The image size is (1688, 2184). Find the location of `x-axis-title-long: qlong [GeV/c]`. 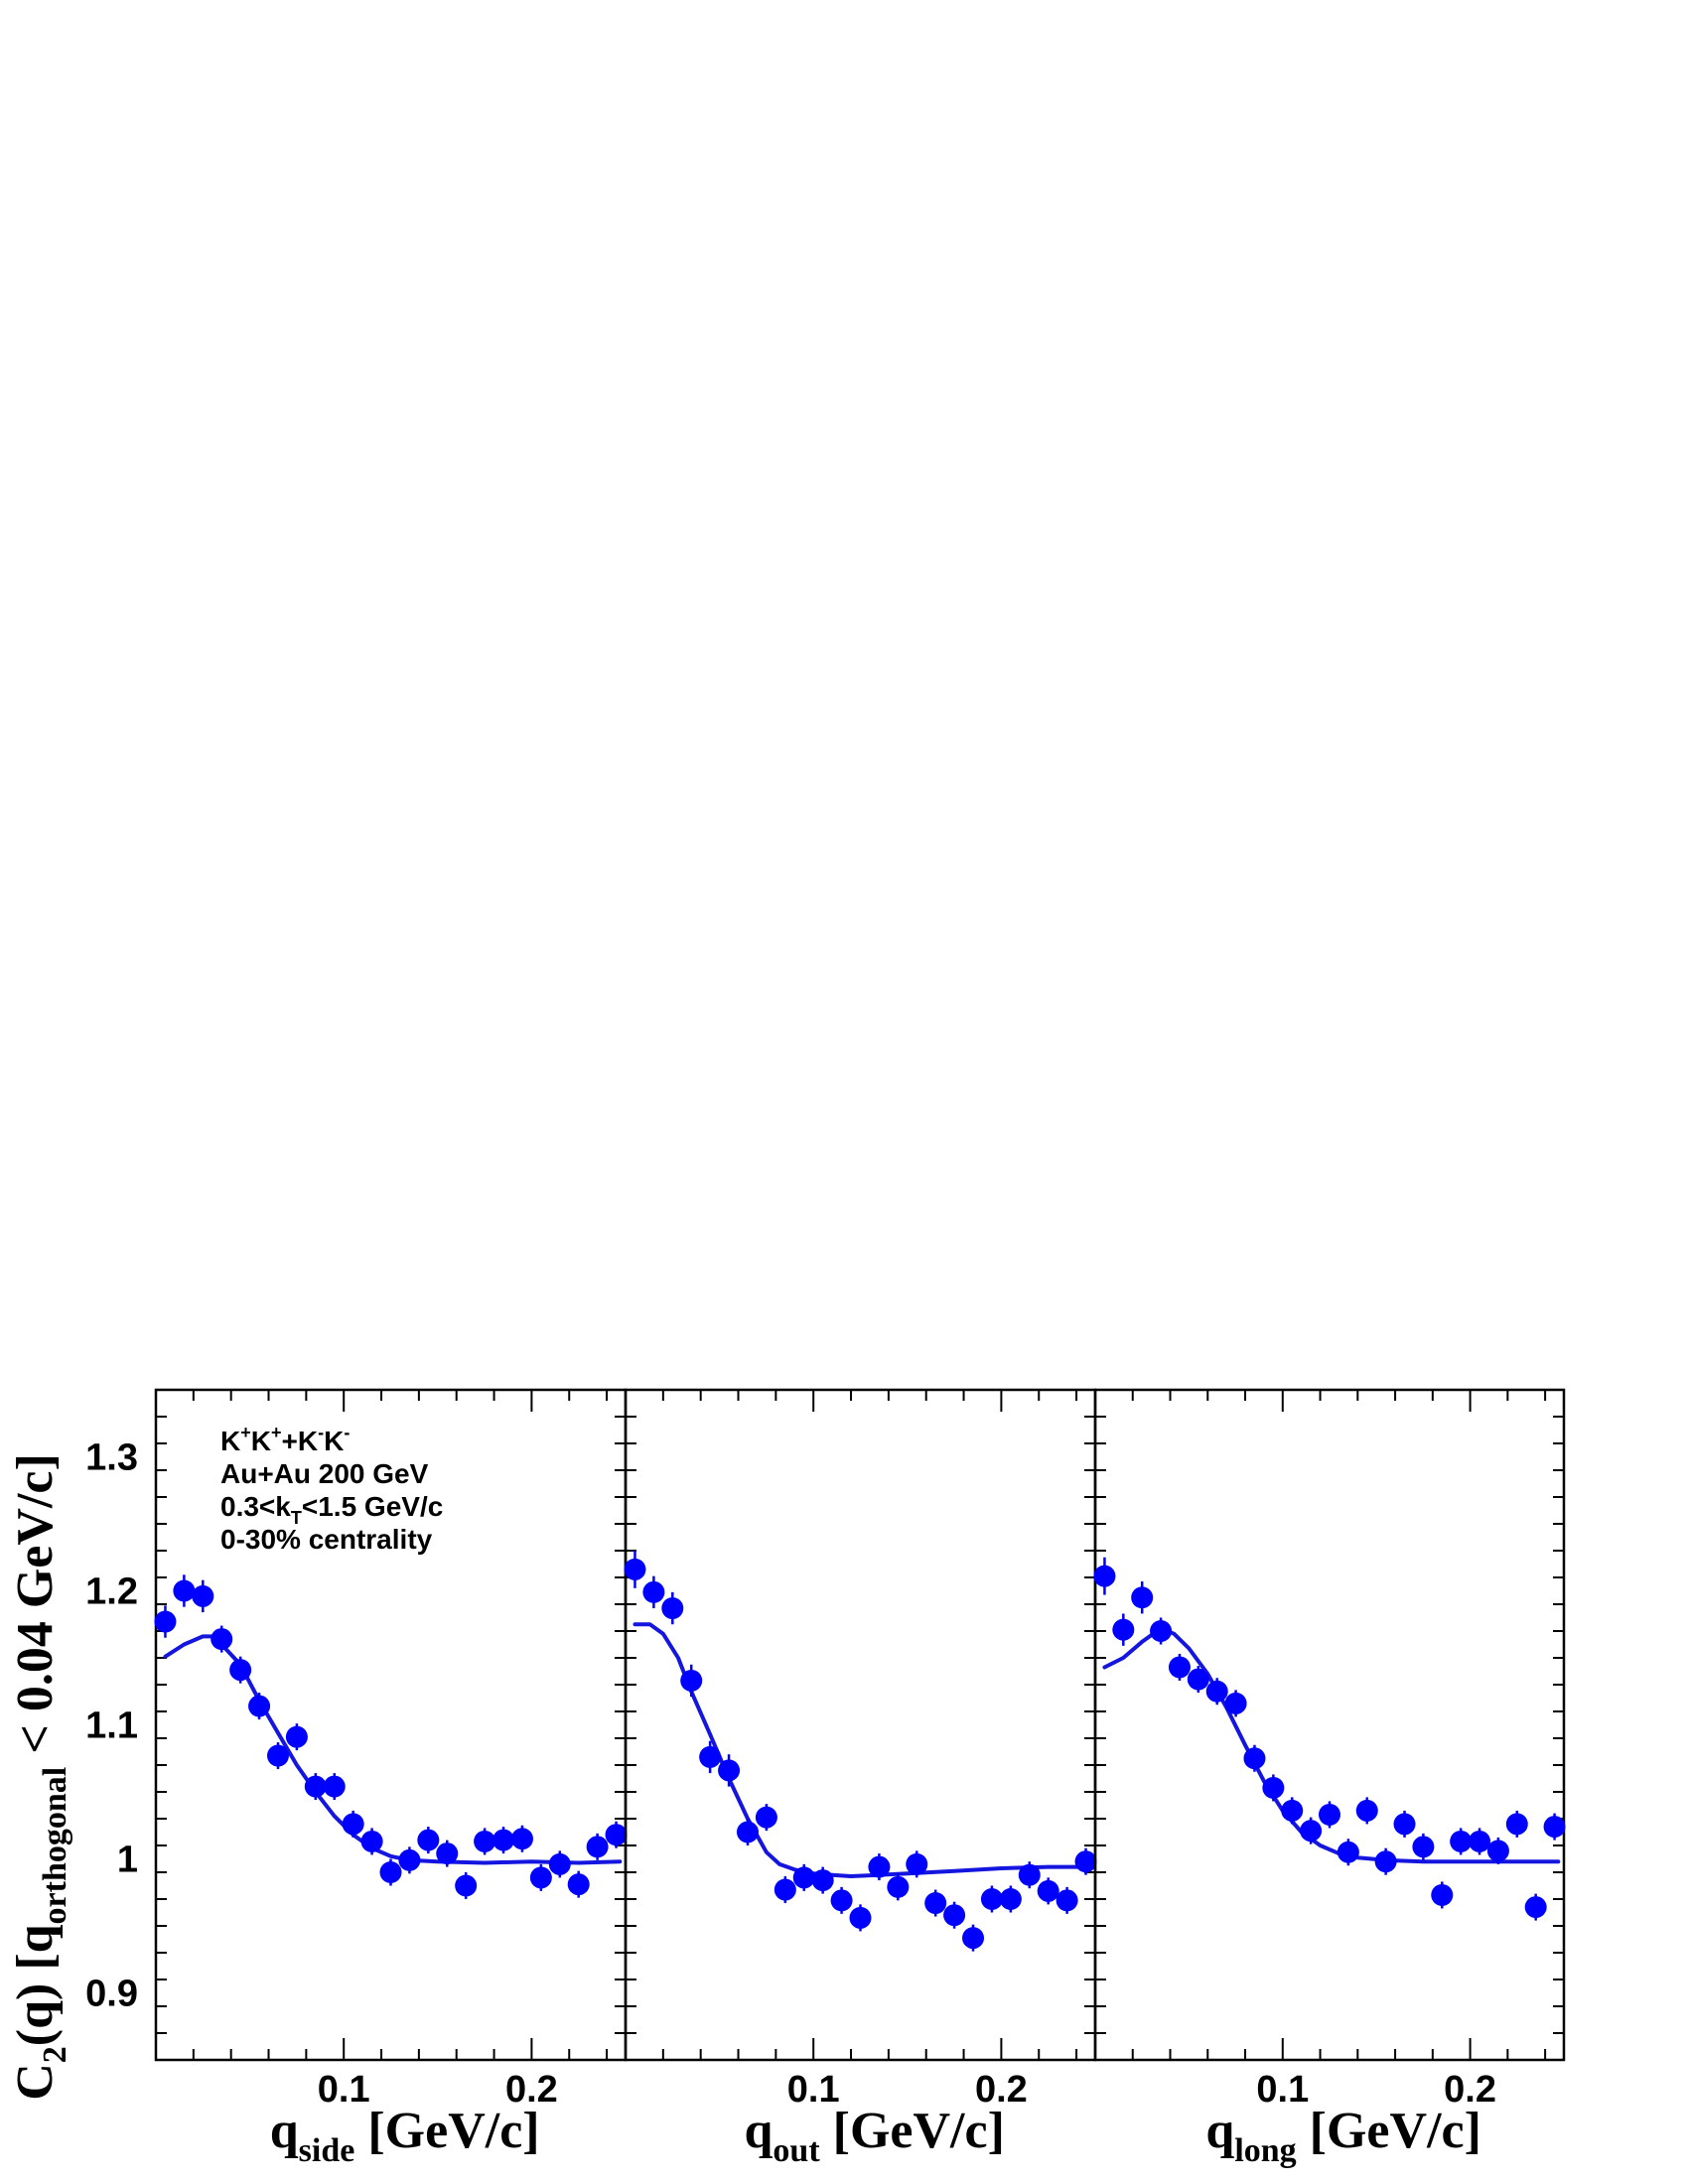

x-axis-title-long: qlong [GeV/c] is located at coordinates (1343, 2136).